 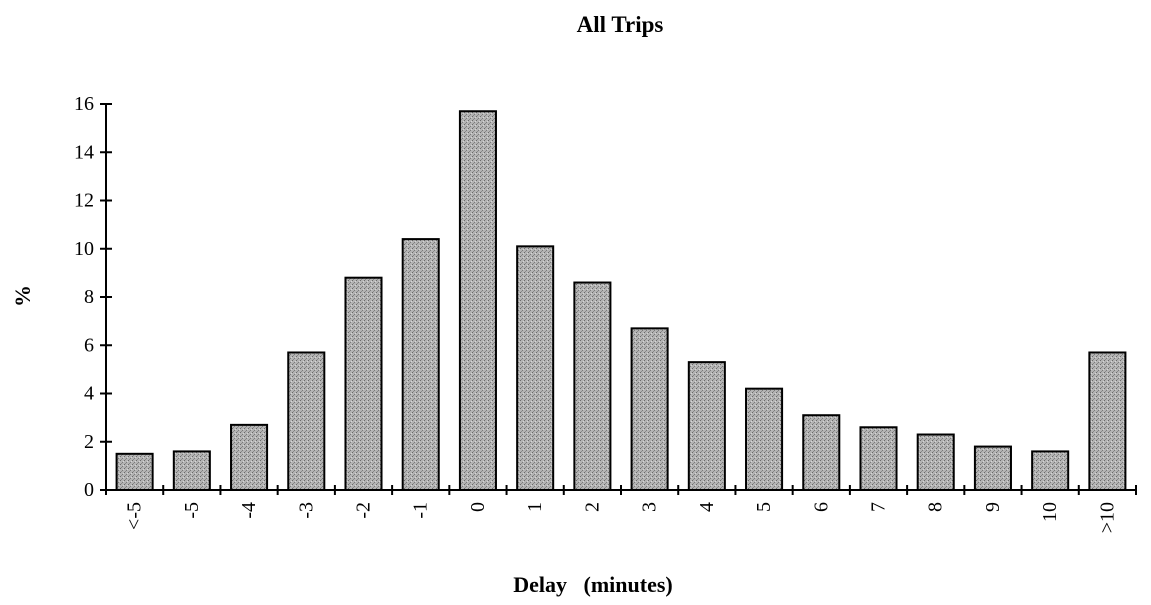 What do you see at coordinates (134, 471) in the screenshot?
I see `bar-<-5` at bounding box center [134, 471].